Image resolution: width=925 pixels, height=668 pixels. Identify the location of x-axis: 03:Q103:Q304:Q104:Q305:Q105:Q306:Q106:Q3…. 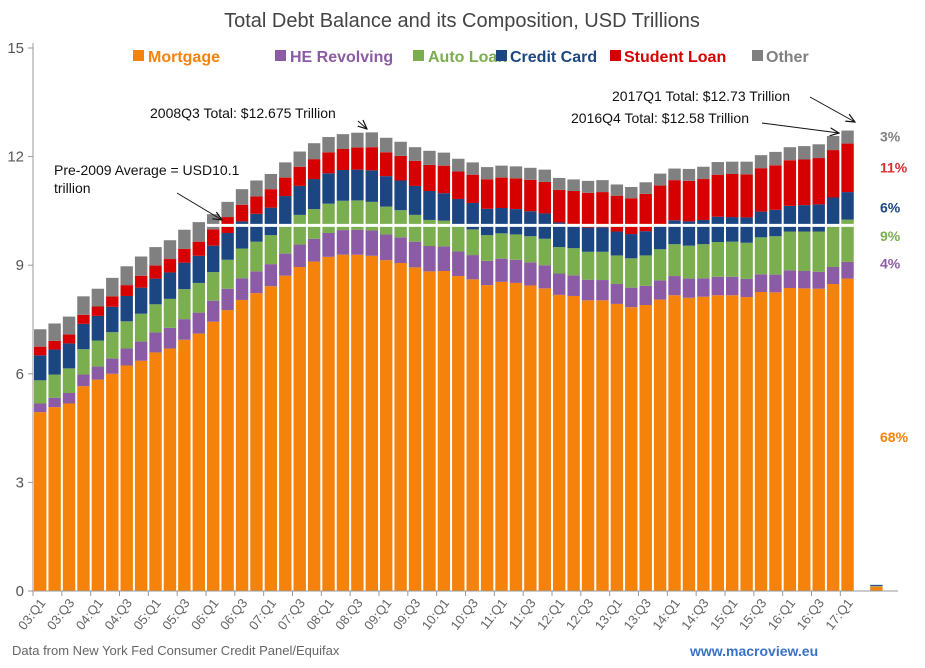
(456, 611).